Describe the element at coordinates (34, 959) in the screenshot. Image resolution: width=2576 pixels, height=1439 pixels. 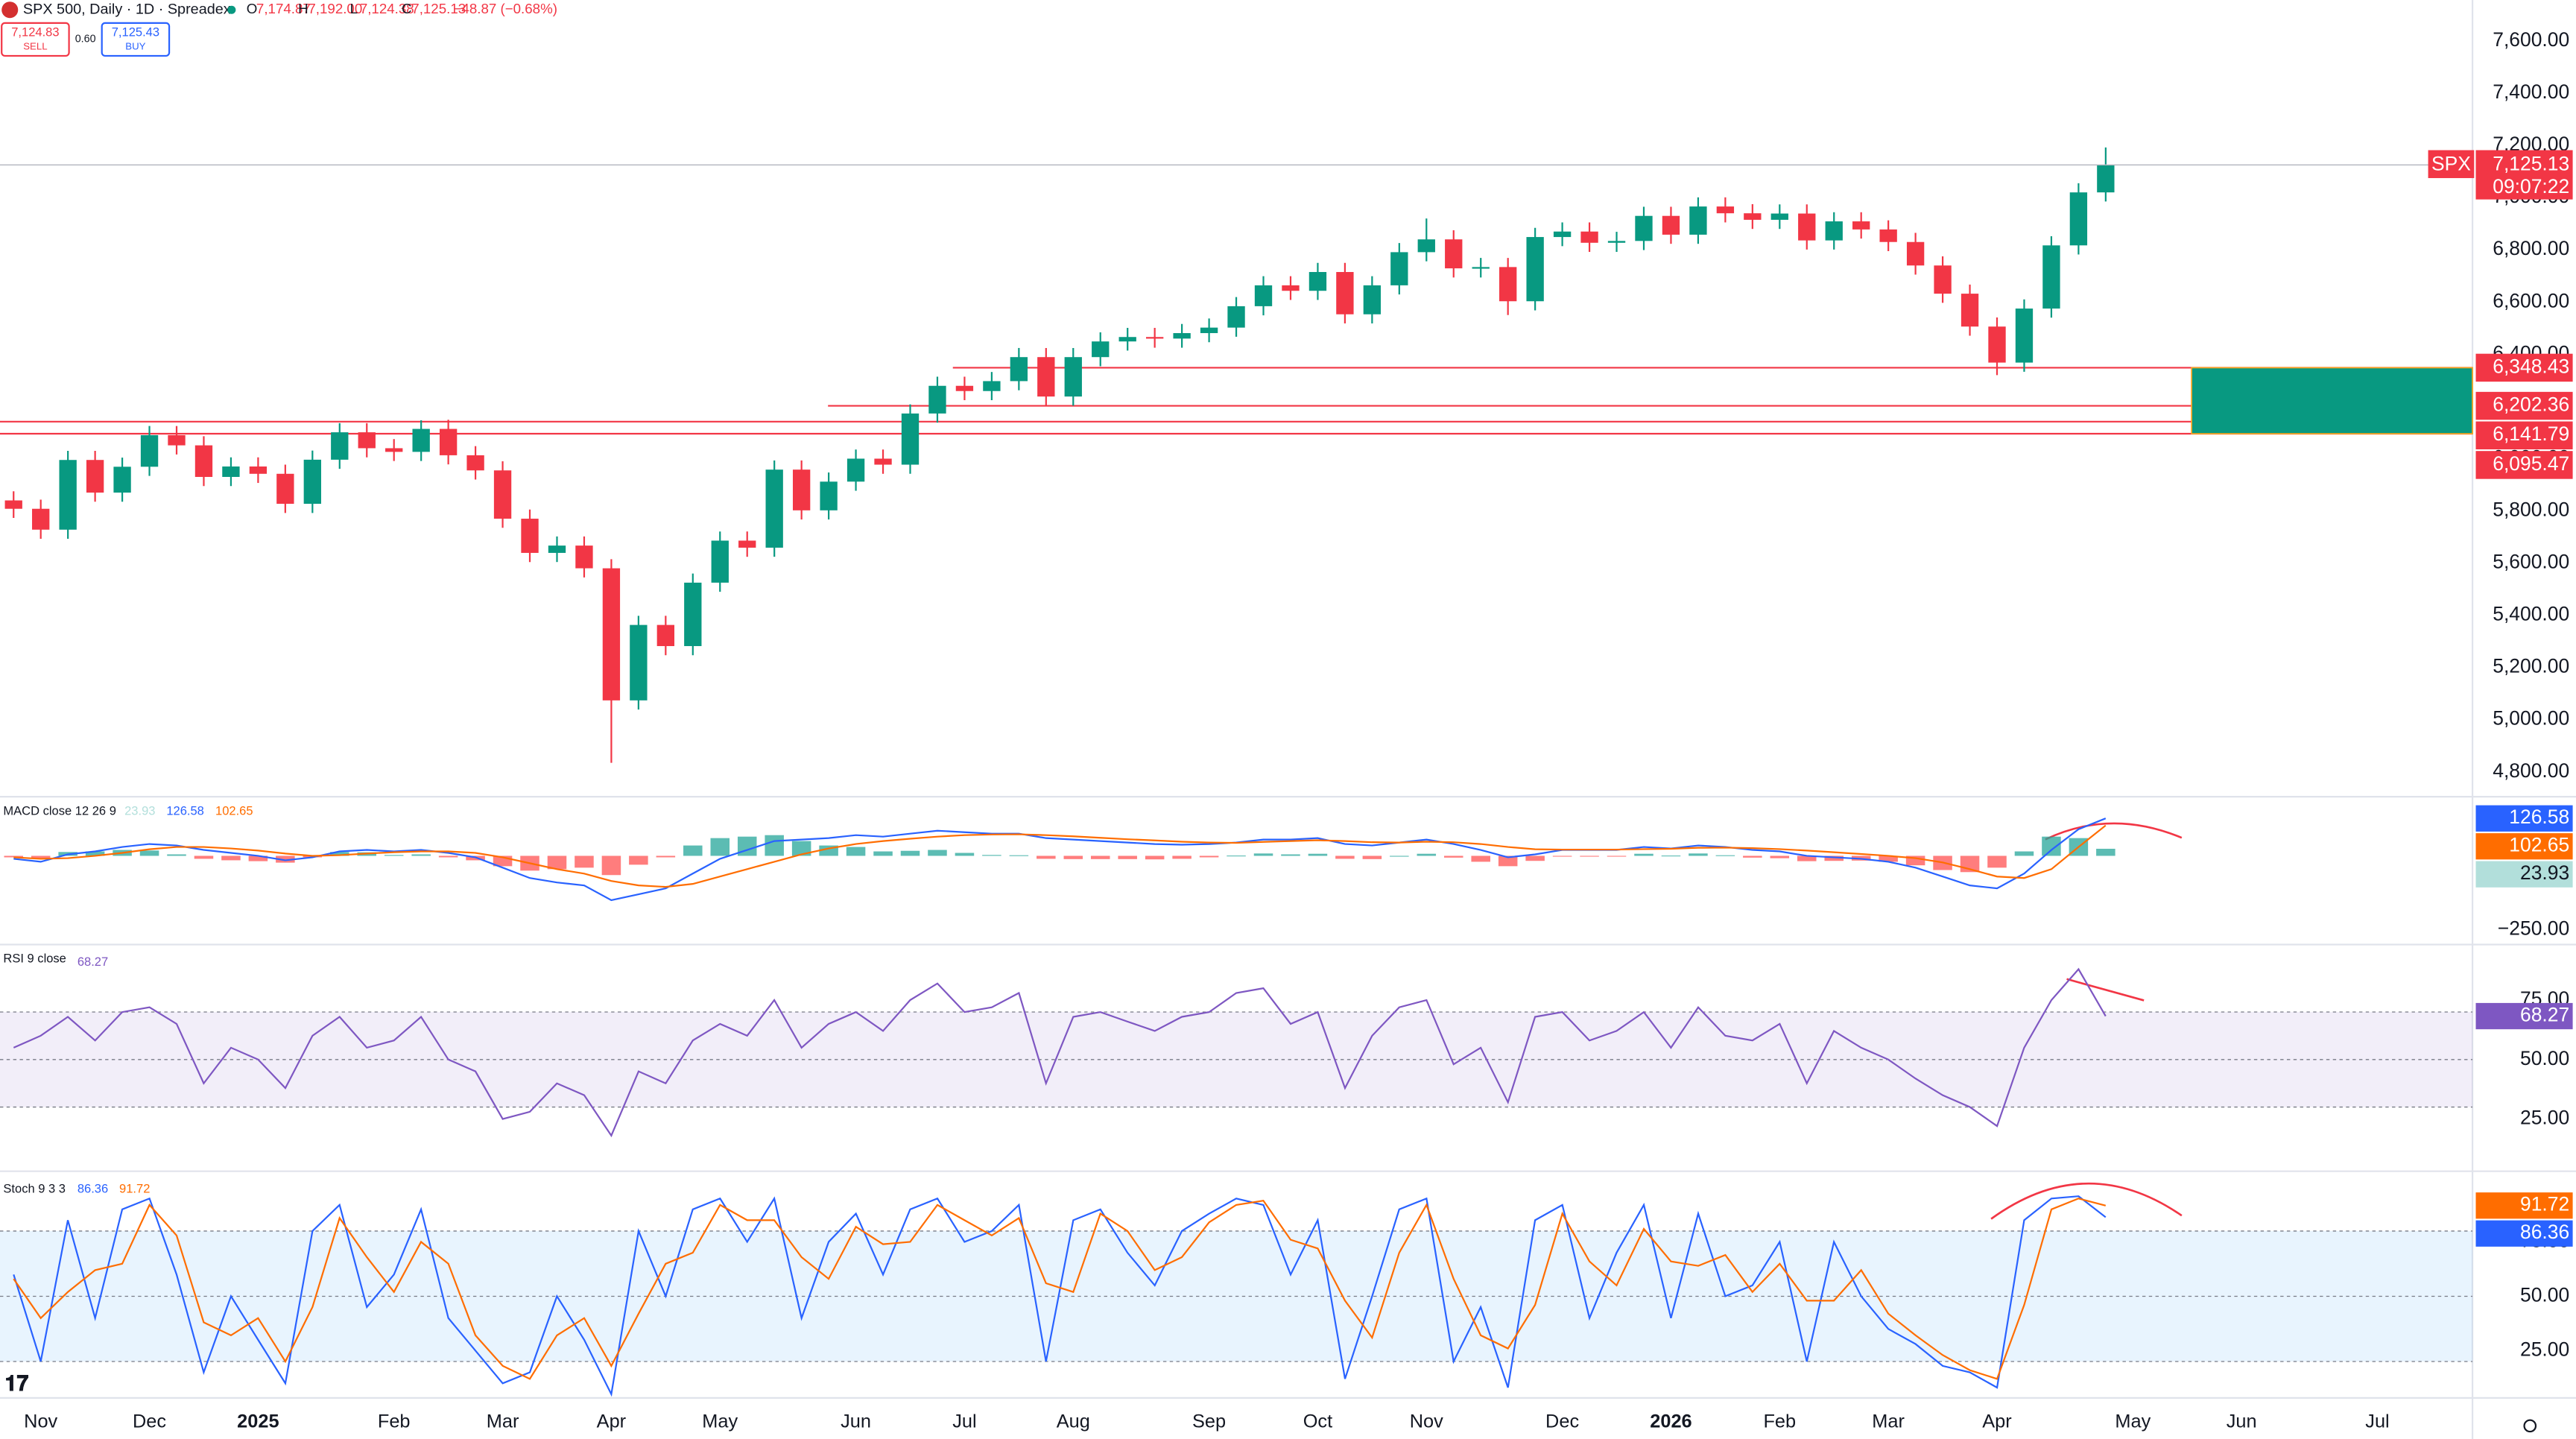
I see `indicator-title: RSI 9 close` at that location.